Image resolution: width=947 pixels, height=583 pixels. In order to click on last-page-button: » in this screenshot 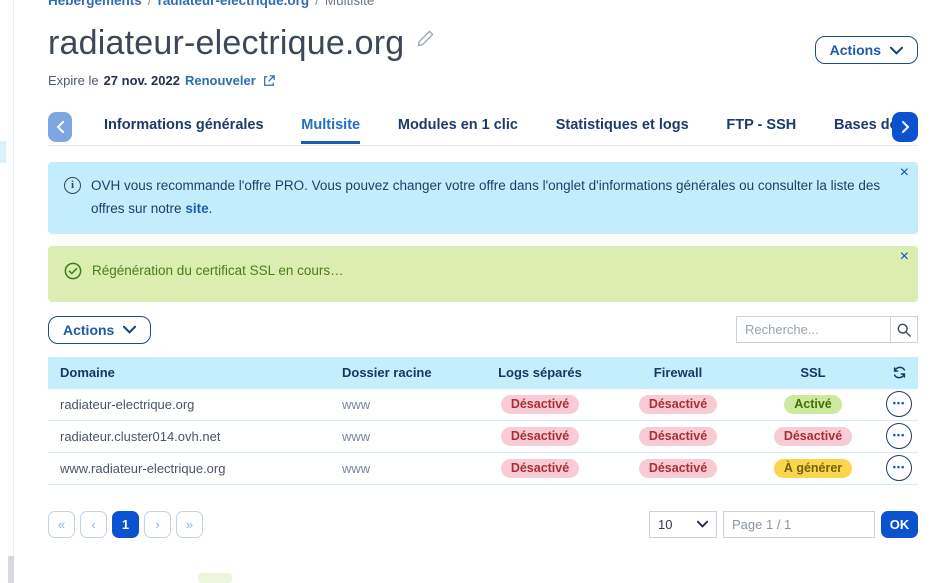, I will do `click(189, 524)`.